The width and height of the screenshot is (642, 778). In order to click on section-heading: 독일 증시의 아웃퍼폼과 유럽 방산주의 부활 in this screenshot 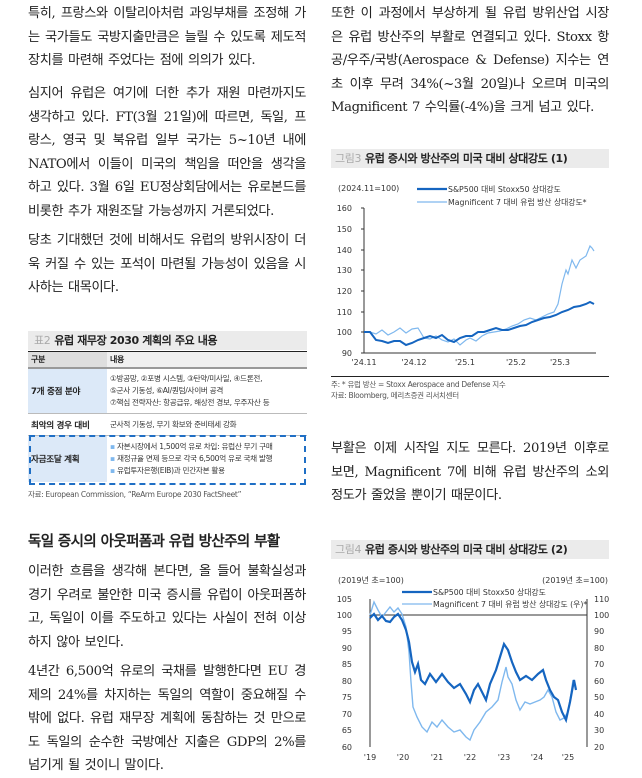, I will do `click(154, 542)`.